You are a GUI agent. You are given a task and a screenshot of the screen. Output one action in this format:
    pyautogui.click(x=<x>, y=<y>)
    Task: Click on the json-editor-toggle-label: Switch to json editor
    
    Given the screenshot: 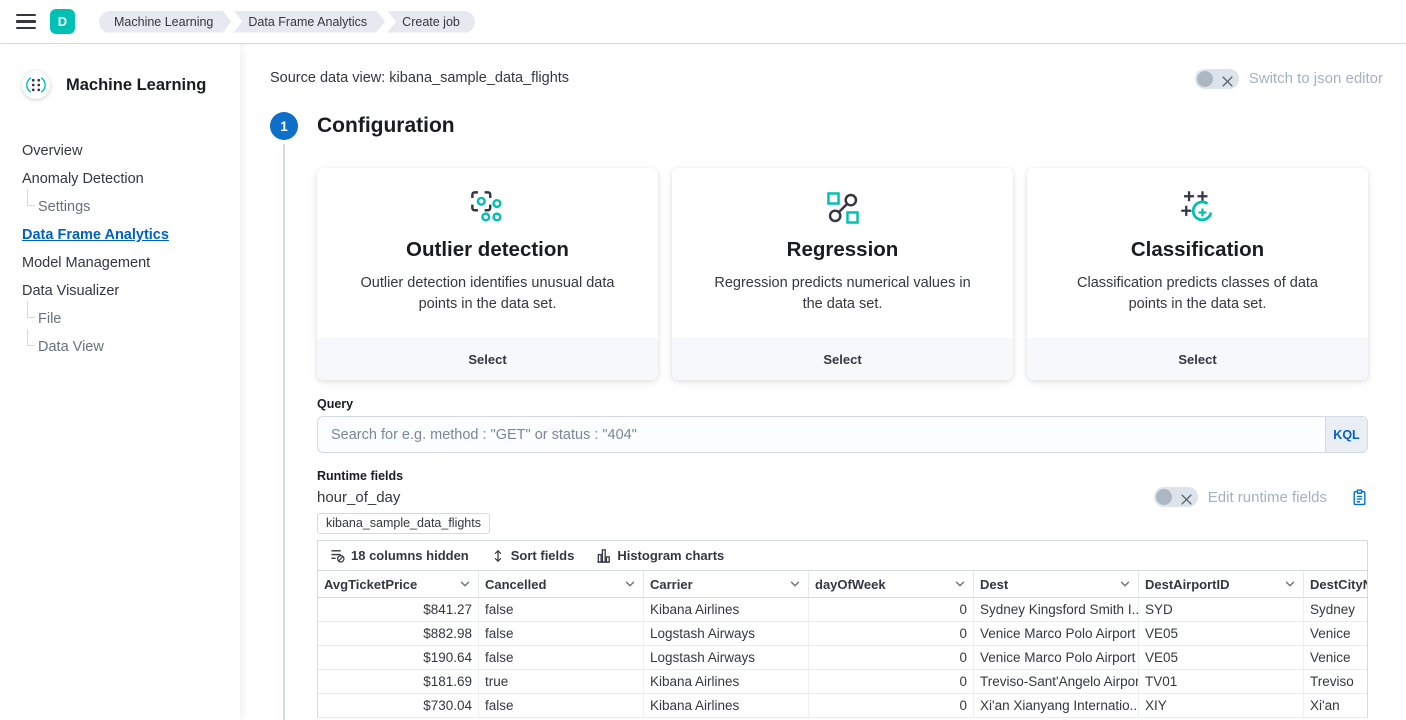 What is the action you would take?
    pyautogui.click(x=1315, y=78)
    